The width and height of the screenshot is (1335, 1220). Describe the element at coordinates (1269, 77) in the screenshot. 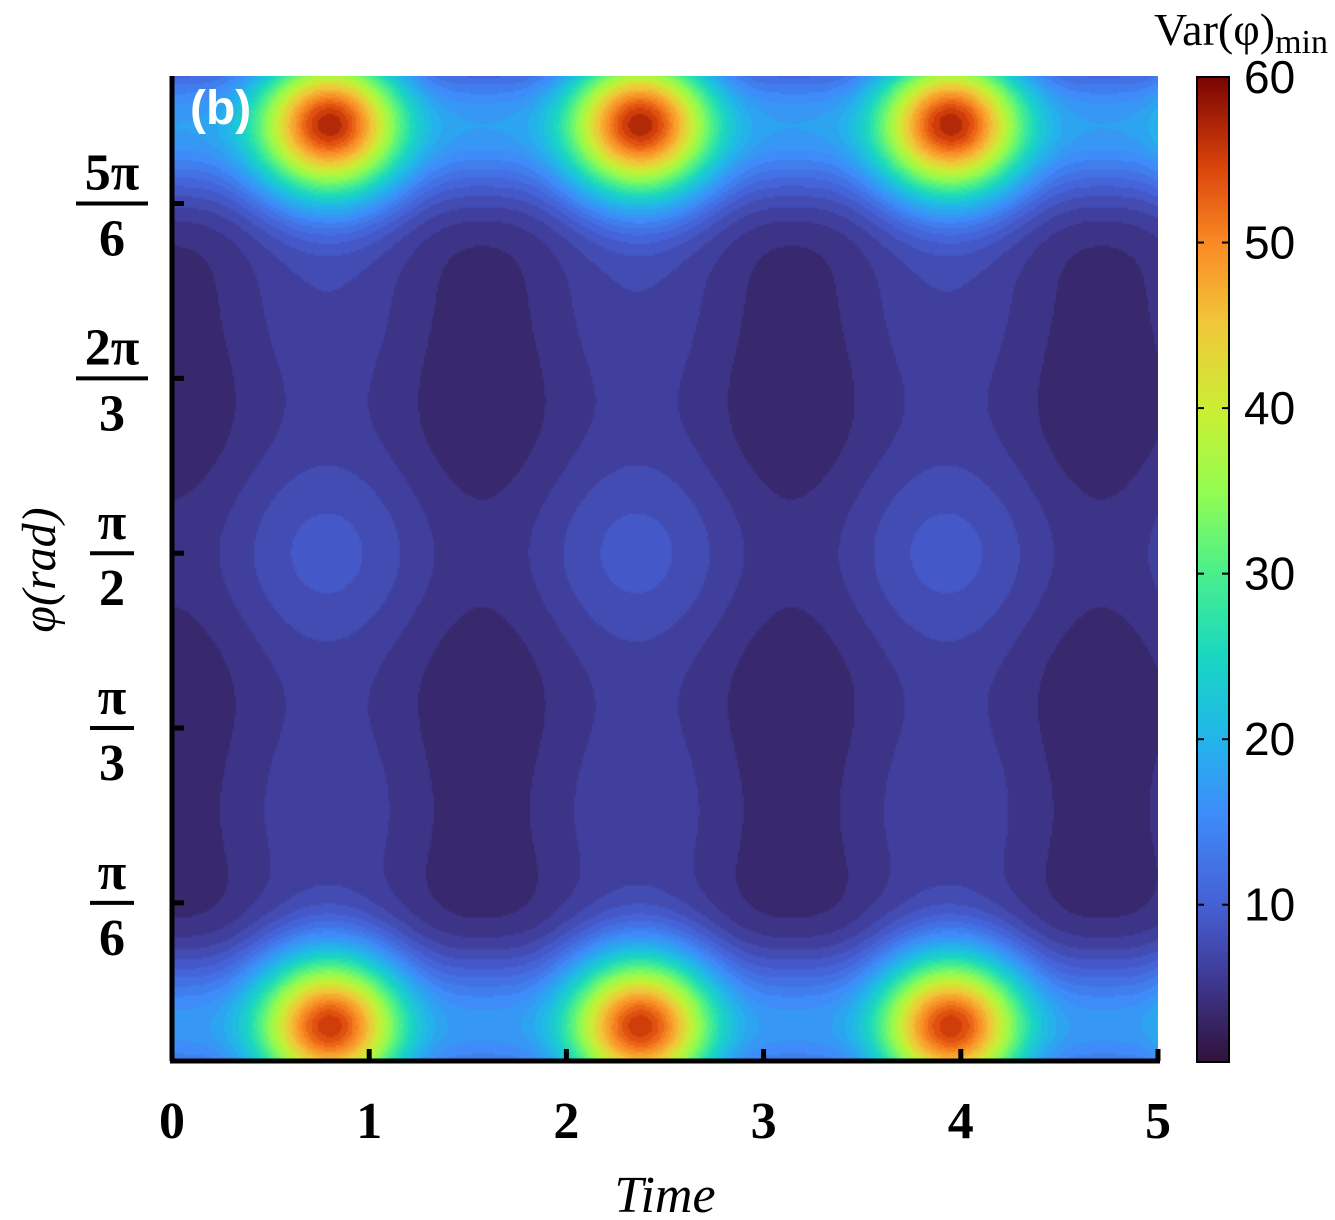

I see `colorbar-tick-label: 60` at that location.